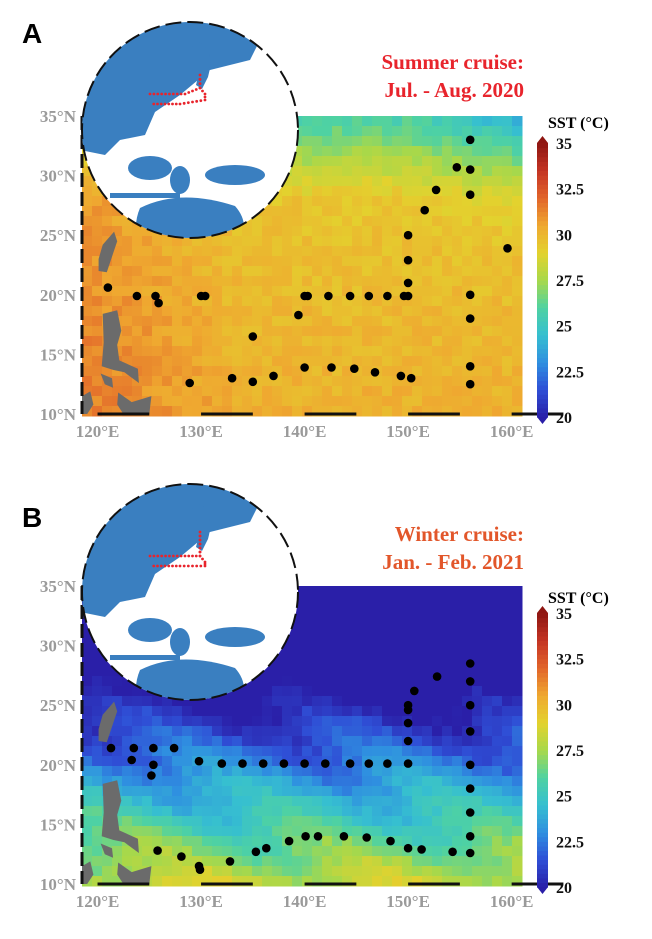 This screenshot has width=652, height=939. Describe the element at coordinates (305, 431) in the screenshot. I see `x-tick-label: 140°E` at that location.